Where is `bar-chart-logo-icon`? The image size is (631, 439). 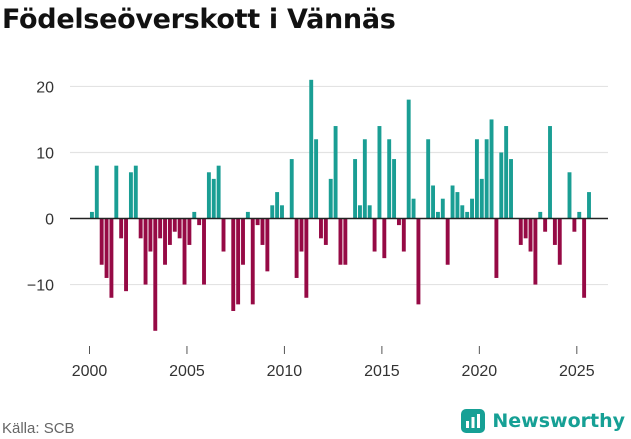
bar-chart-logo-icon is located at coordinates (473, 421).